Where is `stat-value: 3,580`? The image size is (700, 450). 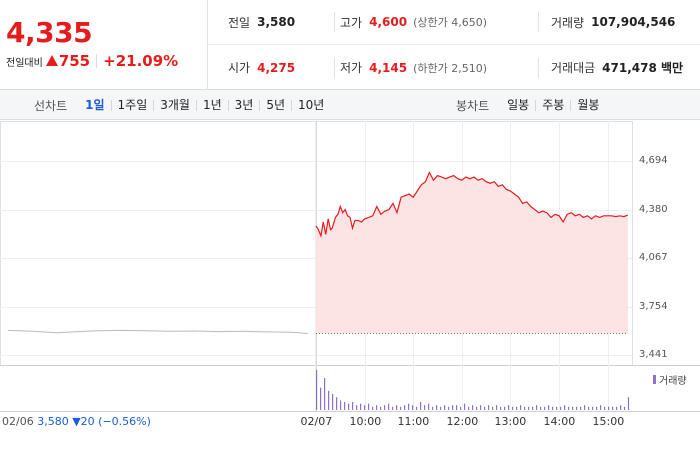 stat-value: 3,580 is located at coordinates (276, 22).